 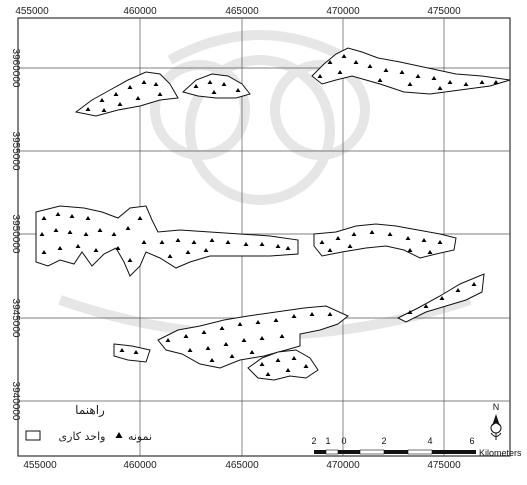 I want to click on x-ticks-top: 455000 460000 465000 470000 475000, so click(x=238, y=11).